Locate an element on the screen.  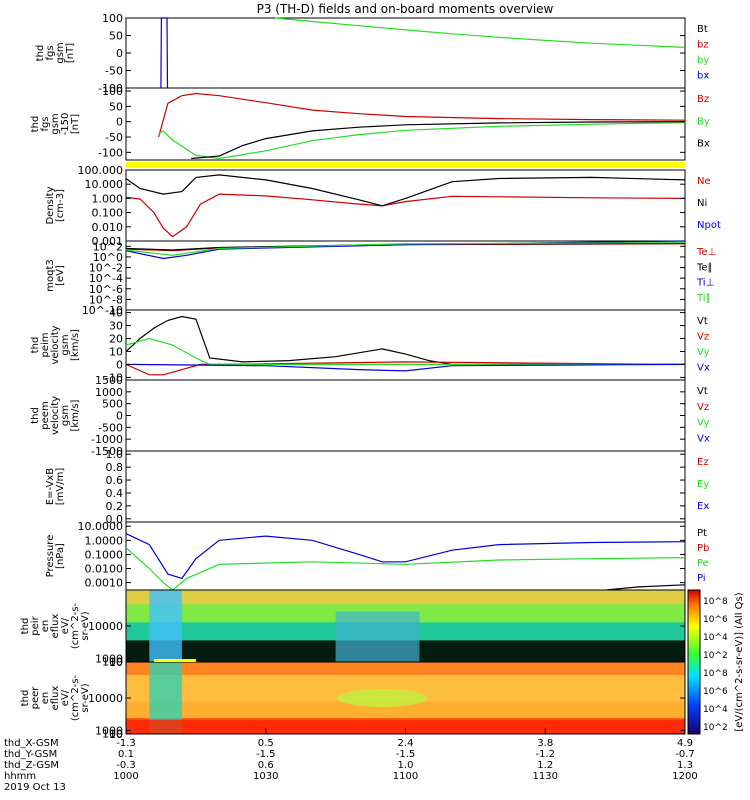
y-axis-label: peem is located at coordinates (45, 415).